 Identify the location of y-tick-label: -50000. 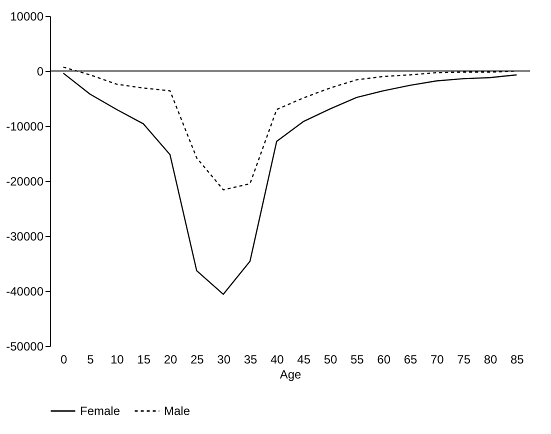
(25, 347).